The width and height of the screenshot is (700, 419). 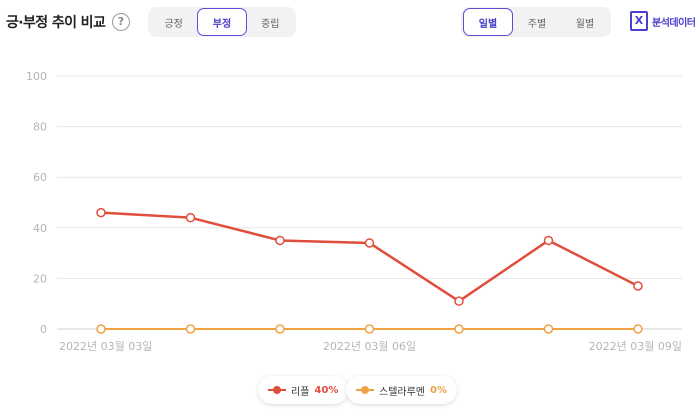 I want to click on excel-icon: X, so click(x=639, y=21).